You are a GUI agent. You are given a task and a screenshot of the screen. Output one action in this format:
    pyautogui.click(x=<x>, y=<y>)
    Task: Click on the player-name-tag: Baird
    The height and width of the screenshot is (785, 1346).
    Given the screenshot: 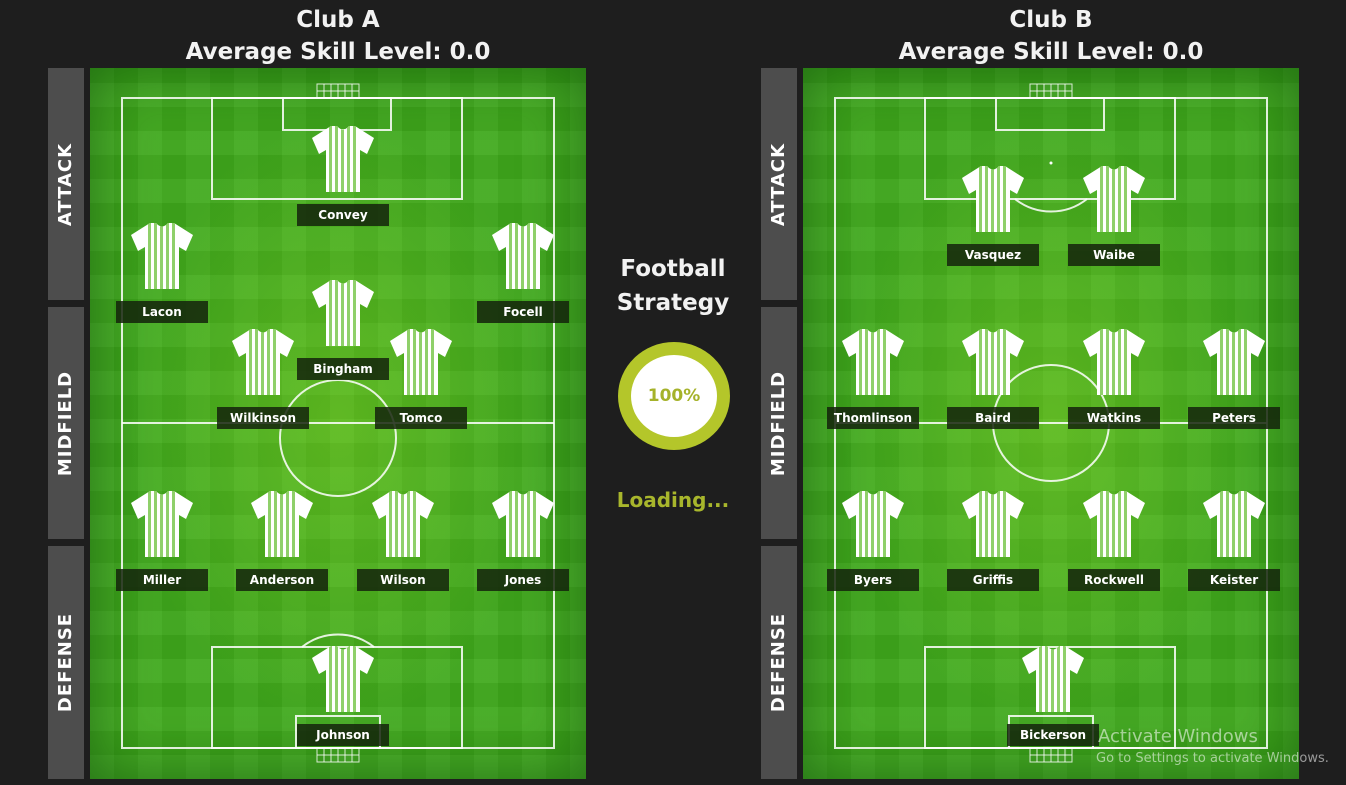 What is the action you would take?
    pyautogui.click(x=993, y=418)
    